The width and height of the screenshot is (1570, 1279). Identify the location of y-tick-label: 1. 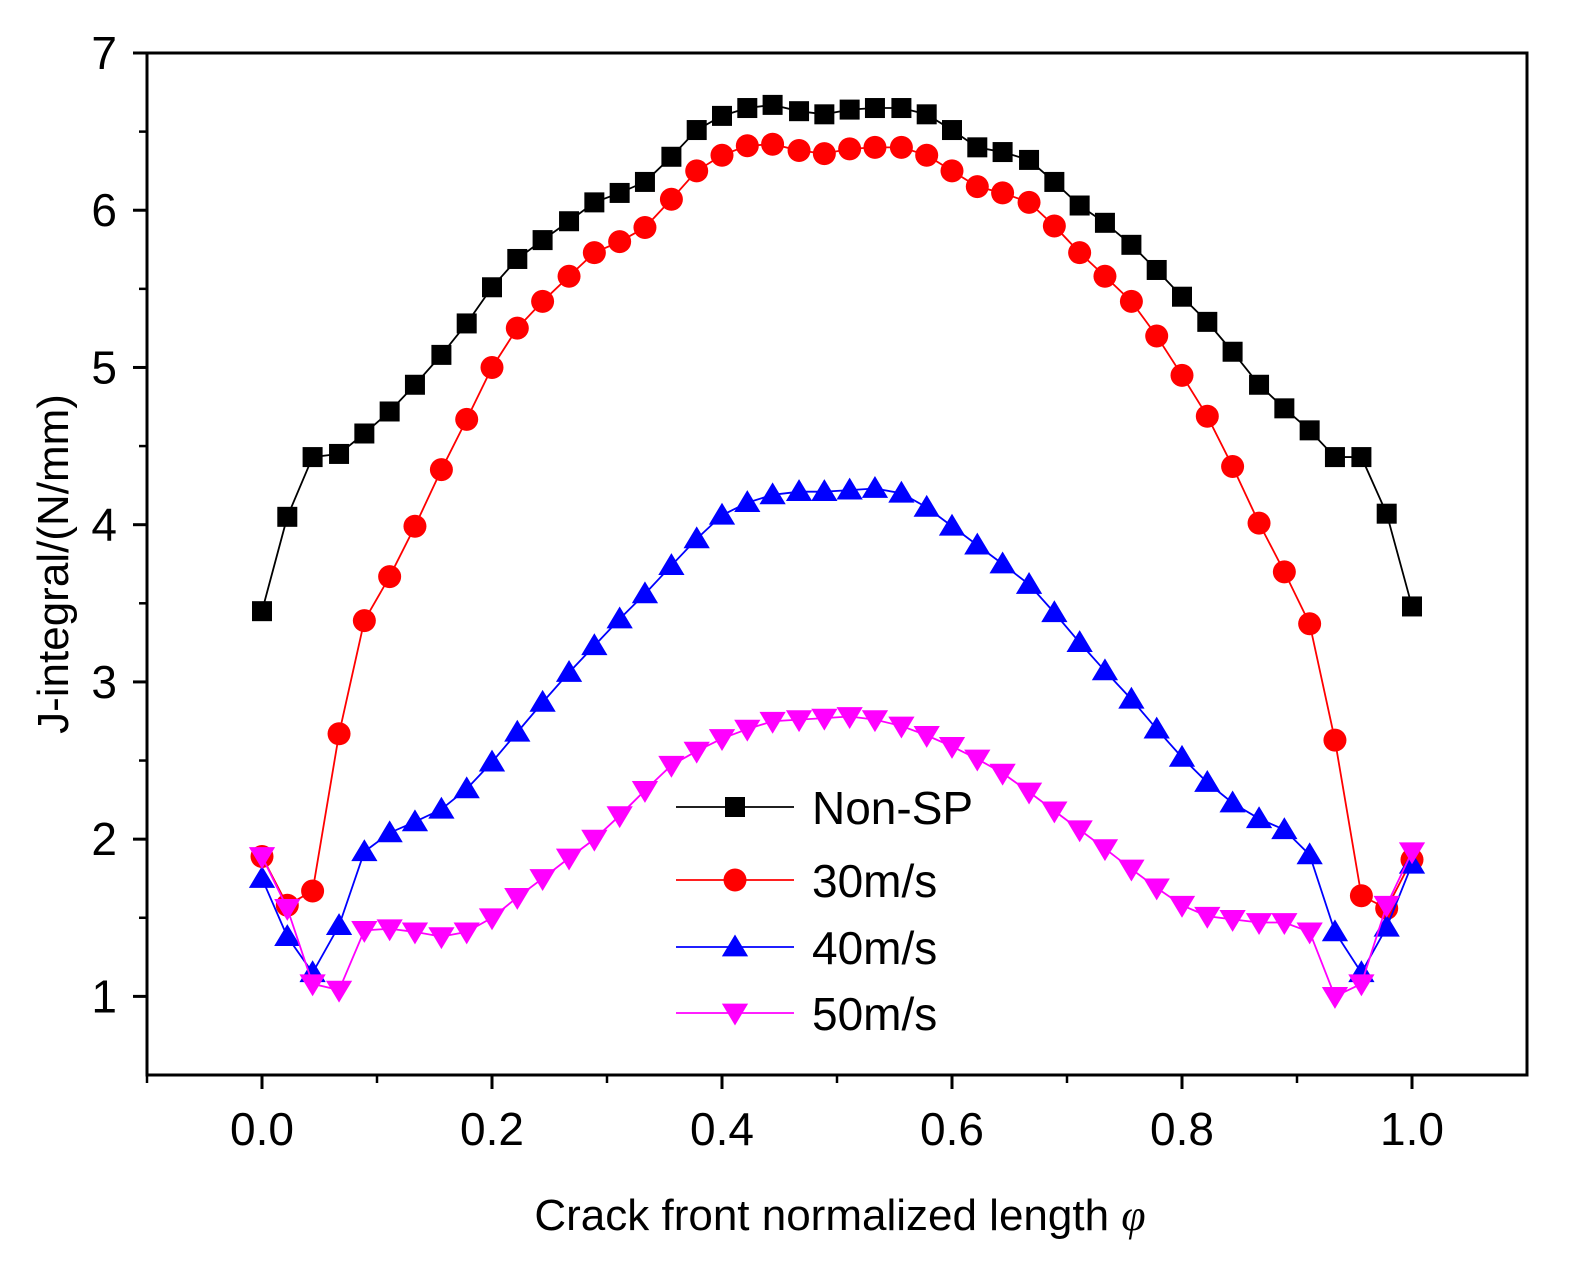
(104, 996).